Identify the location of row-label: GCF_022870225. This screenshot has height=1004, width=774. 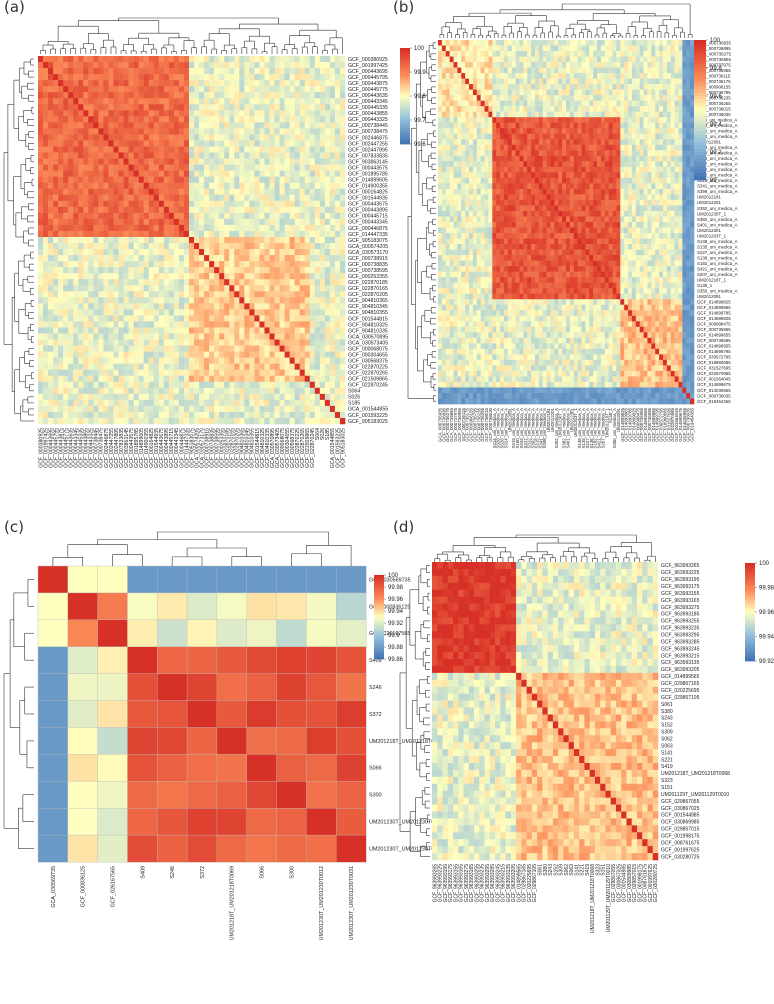
(368, 368).